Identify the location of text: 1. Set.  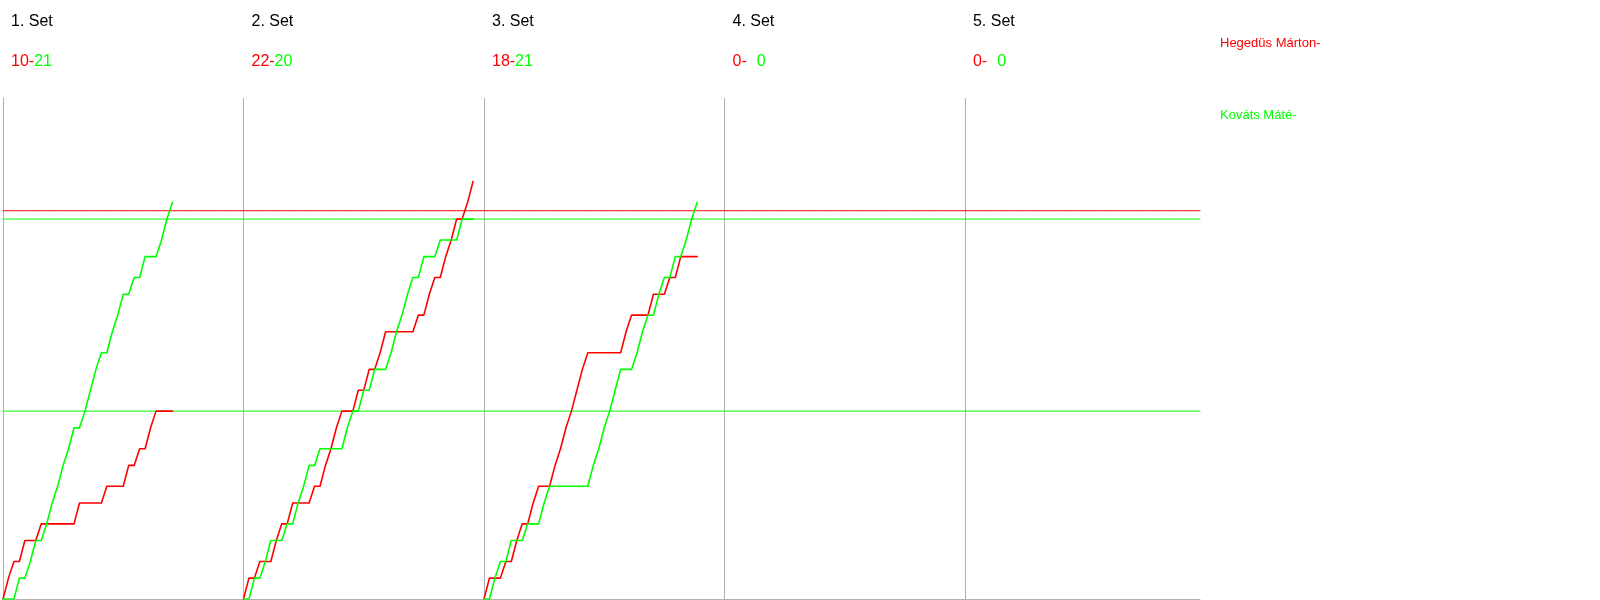
(32, 20).